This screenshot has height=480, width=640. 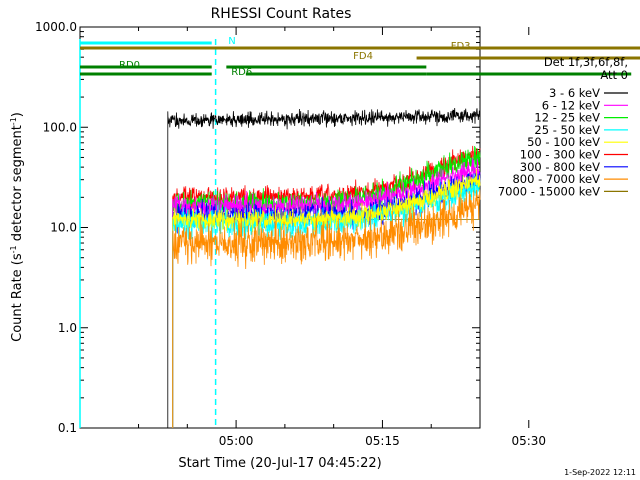 I want to click on y-tick-label: 10.0, so click(x=63, y=228).